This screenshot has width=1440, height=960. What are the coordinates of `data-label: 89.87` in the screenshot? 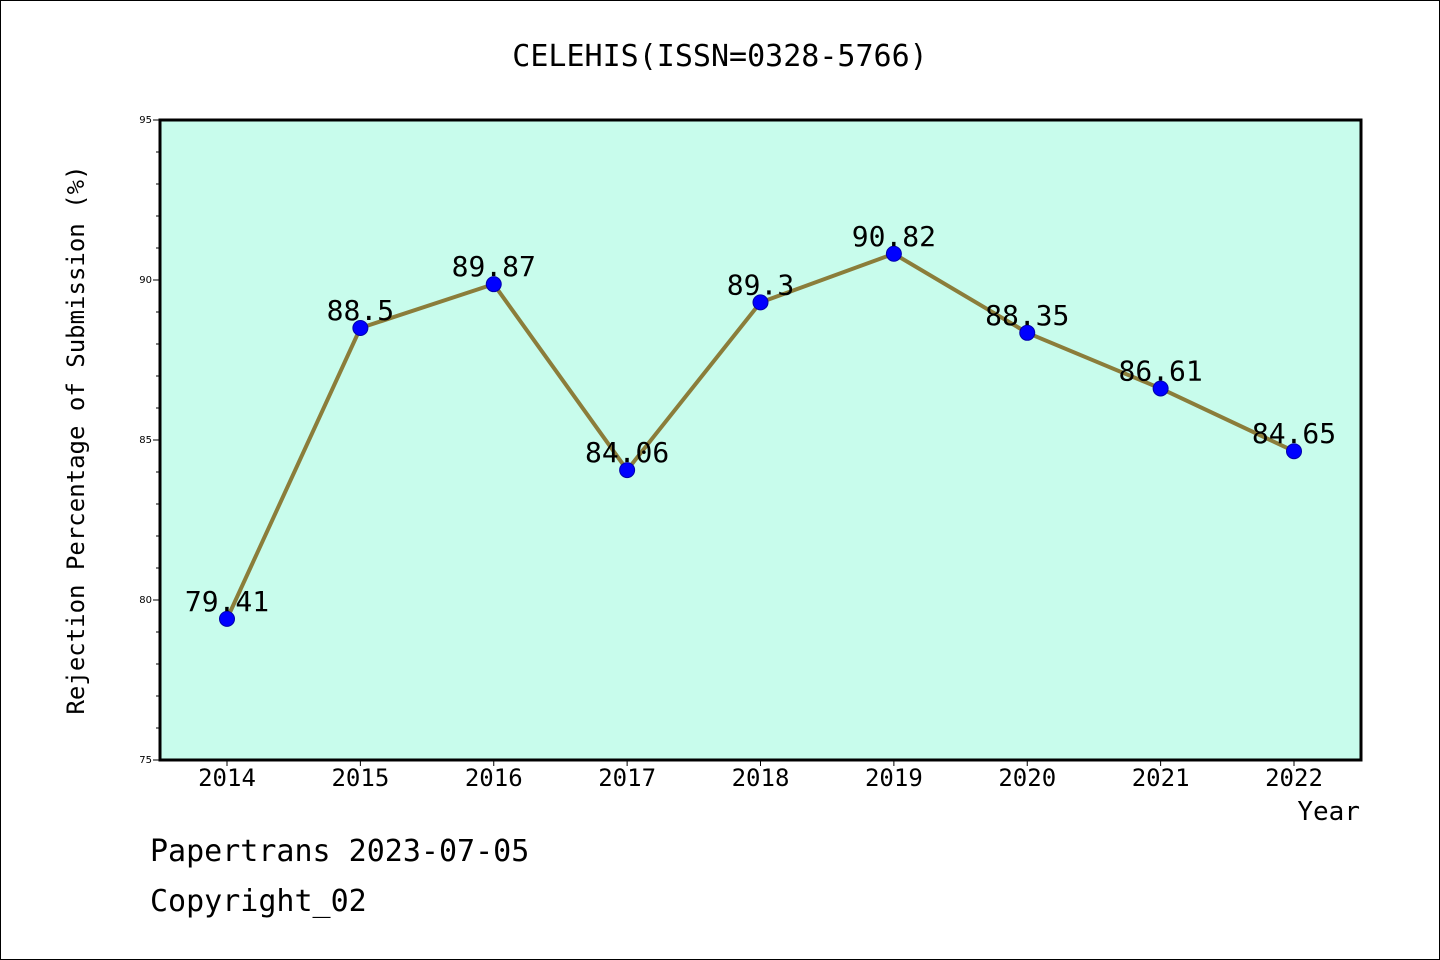 It's located at (494, 266).